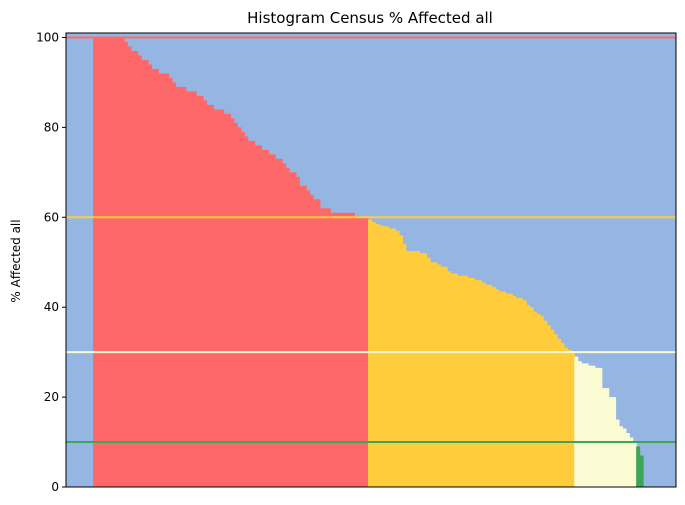  Describe the element at coordinates (51, 262) in the screenshot. I see `y-tick-group: 0 20 40 60 80 100` at that location.